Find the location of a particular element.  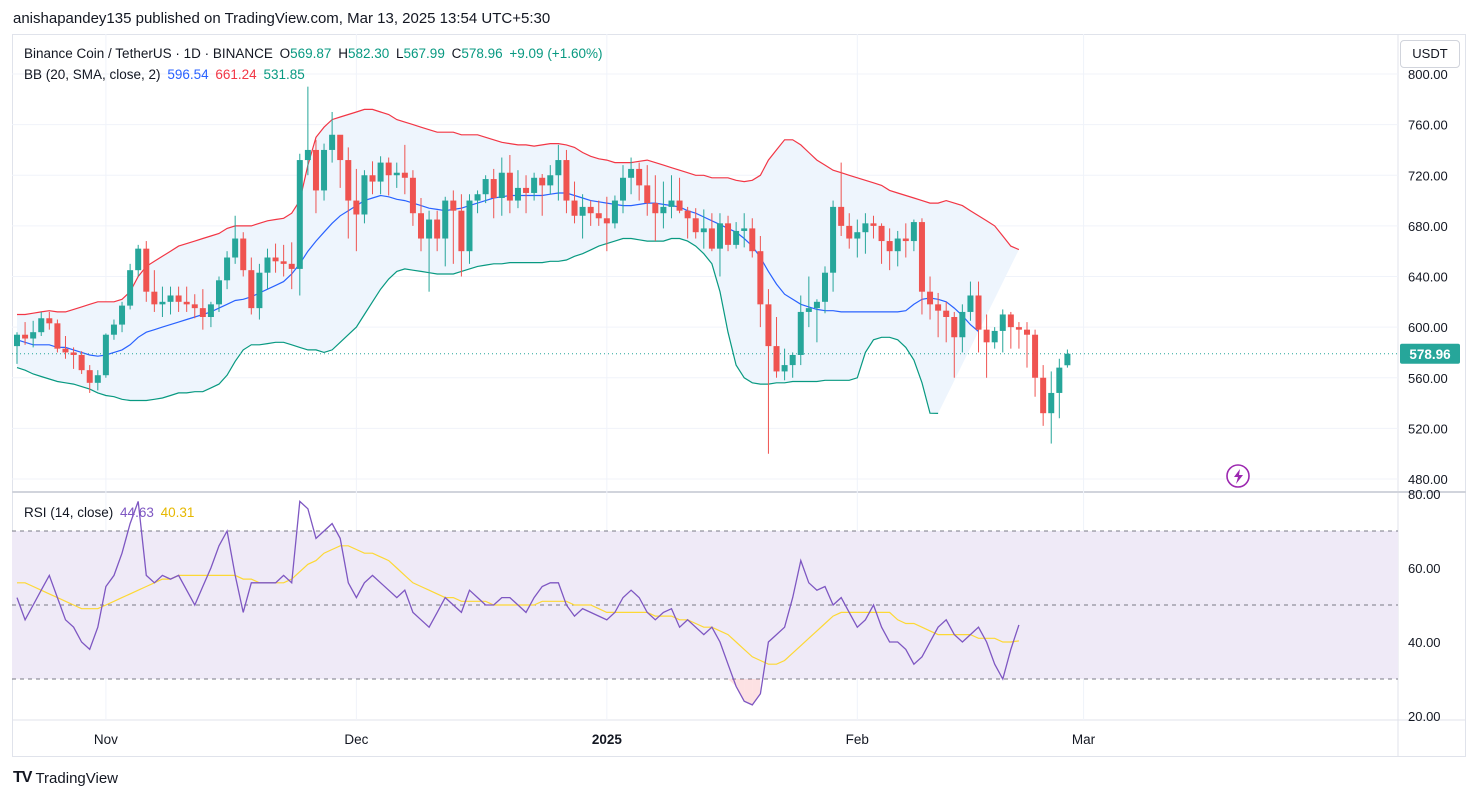

tradingview-mark-icon: TV is located at coordinates (22, 777).